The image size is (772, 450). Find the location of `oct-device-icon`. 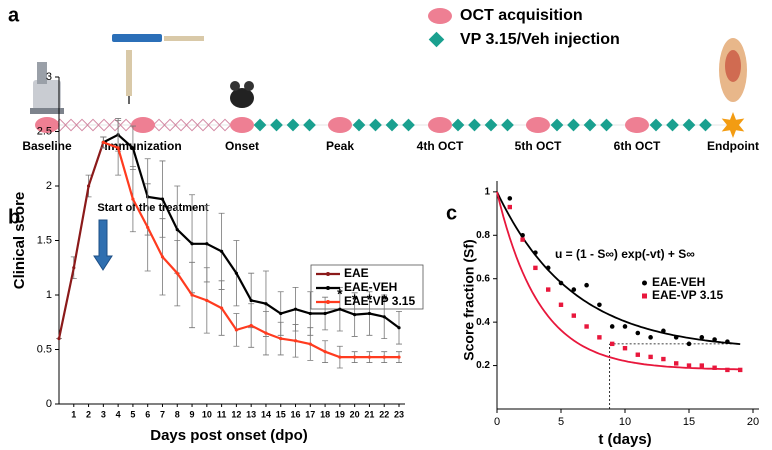

oct-device-icon is located at coordinates (47, 88).